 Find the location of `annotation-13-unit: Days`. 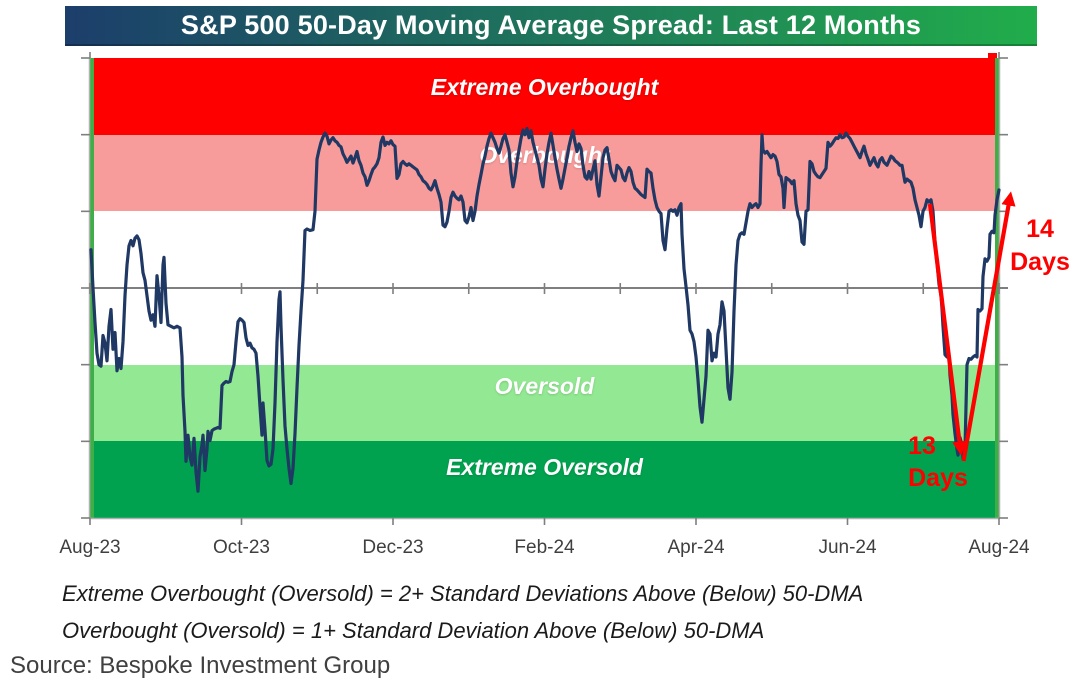

annotation-13-unit: Days is located at coordinates (938, 478).